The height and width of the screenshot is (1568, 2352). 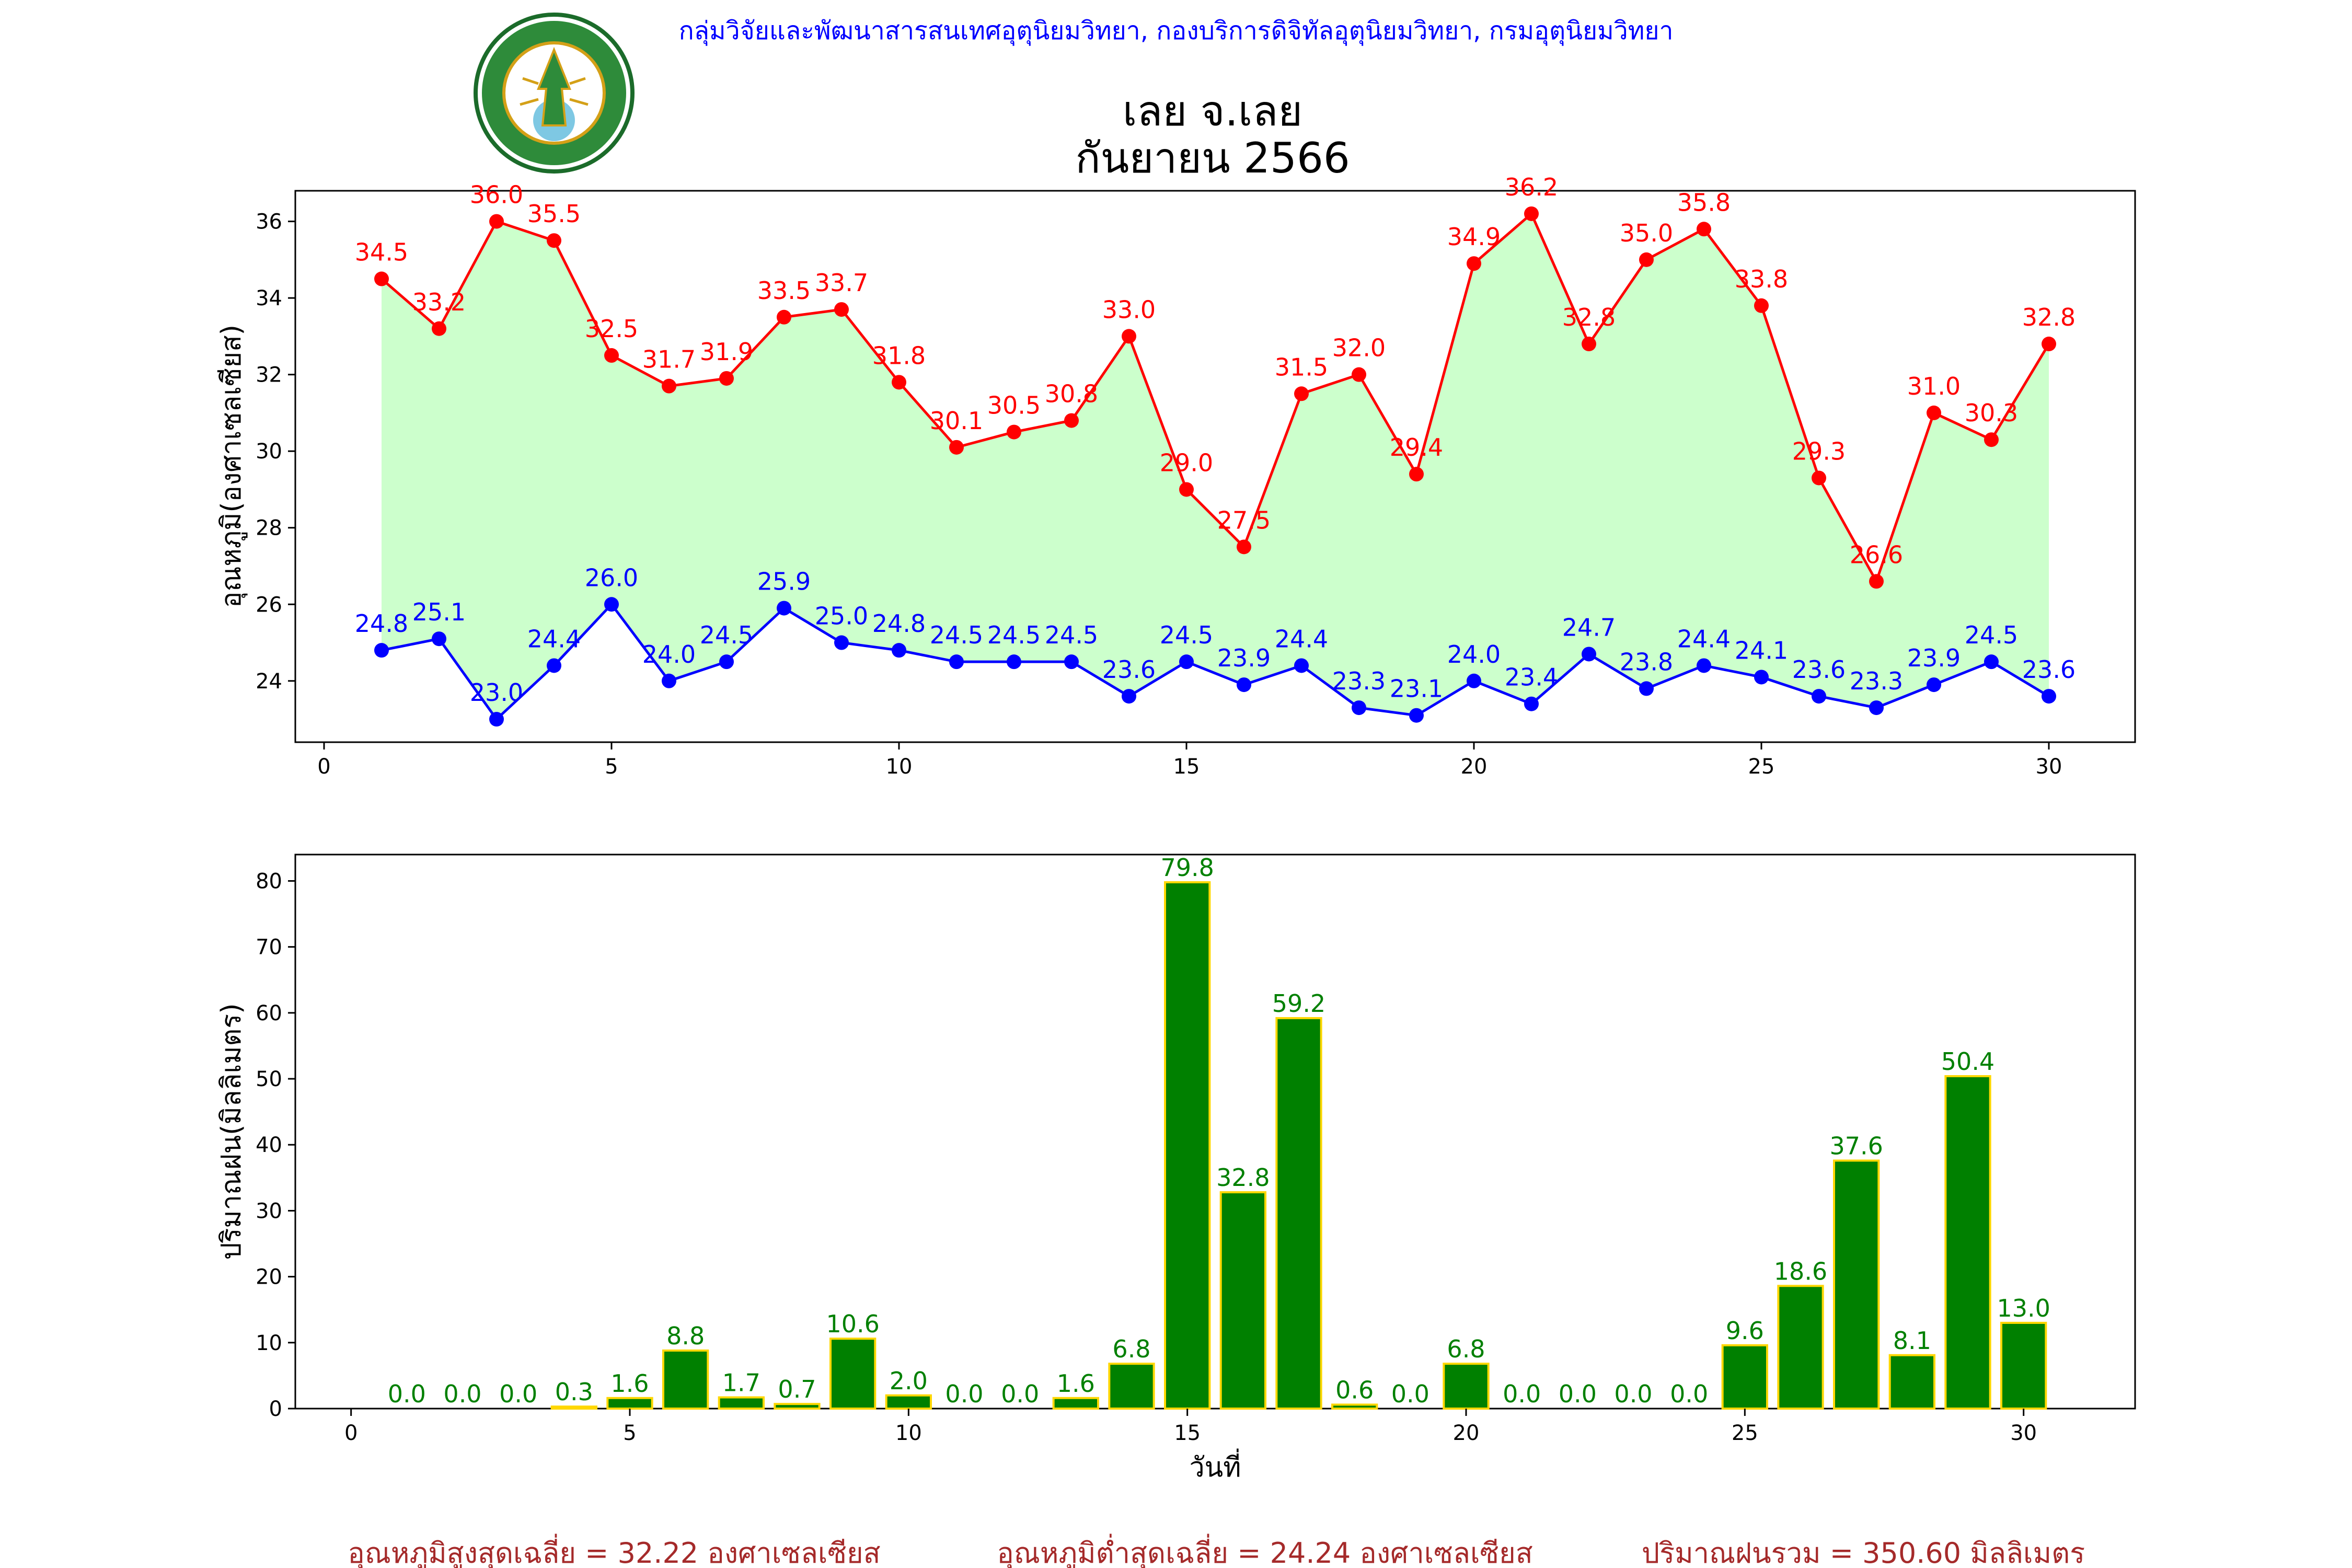 What do you see at coordinates (1704, 202) in the screenshot?
I see `max-temperature-data-label: 35.8` at bounding box center [1704, 202].